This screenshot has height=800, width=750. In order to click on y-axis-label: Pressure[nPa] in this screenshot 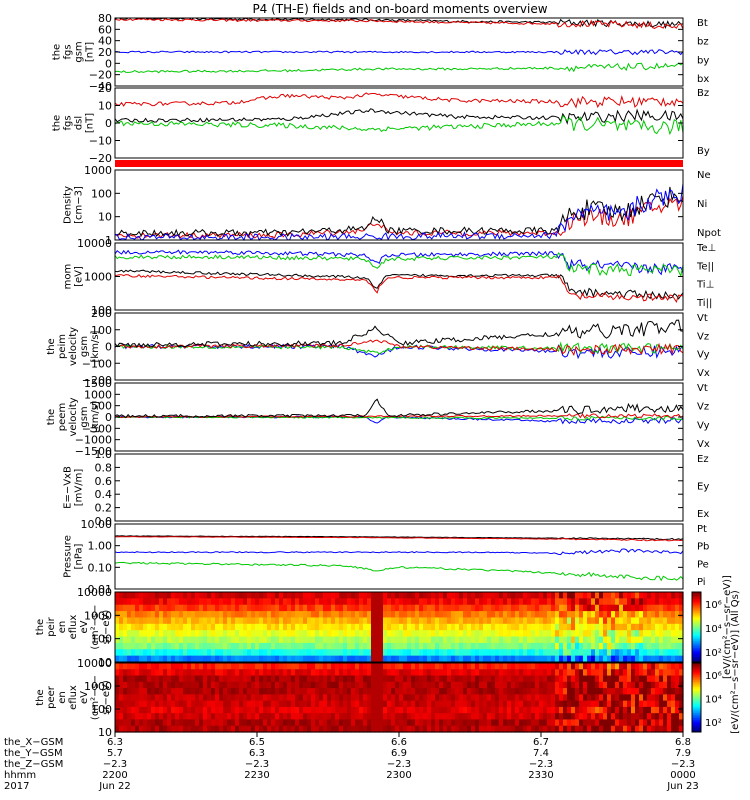, I will do `click(74, 556)`.